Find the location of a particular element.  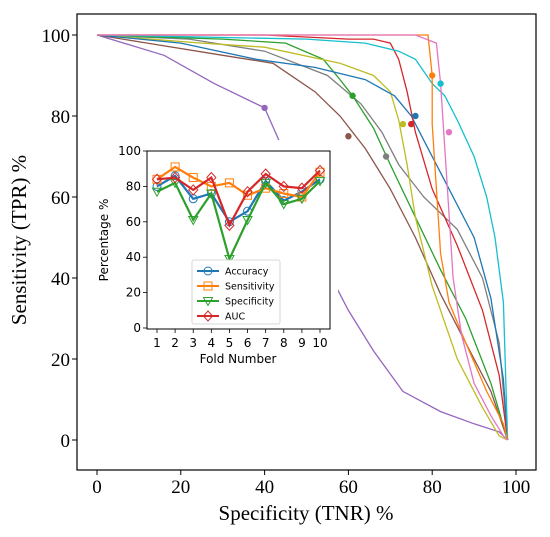

inset-x-tick-label: 10 is located at coordinates (319, 343).